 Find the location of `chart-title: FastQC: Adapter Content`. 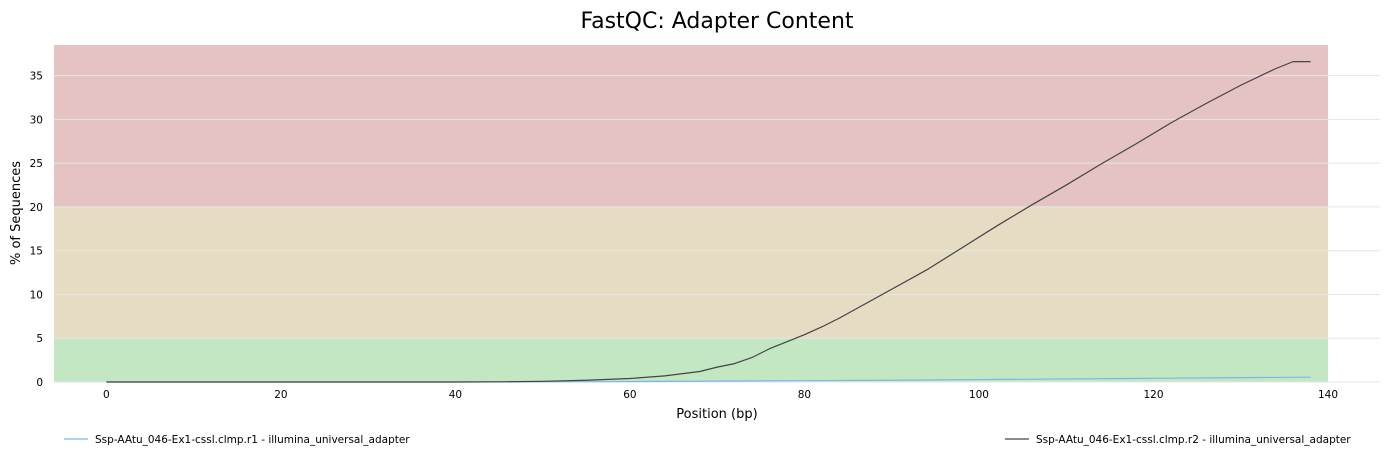

chart-title: FastQC: Adapter Content is located at coordinates (716, 21).